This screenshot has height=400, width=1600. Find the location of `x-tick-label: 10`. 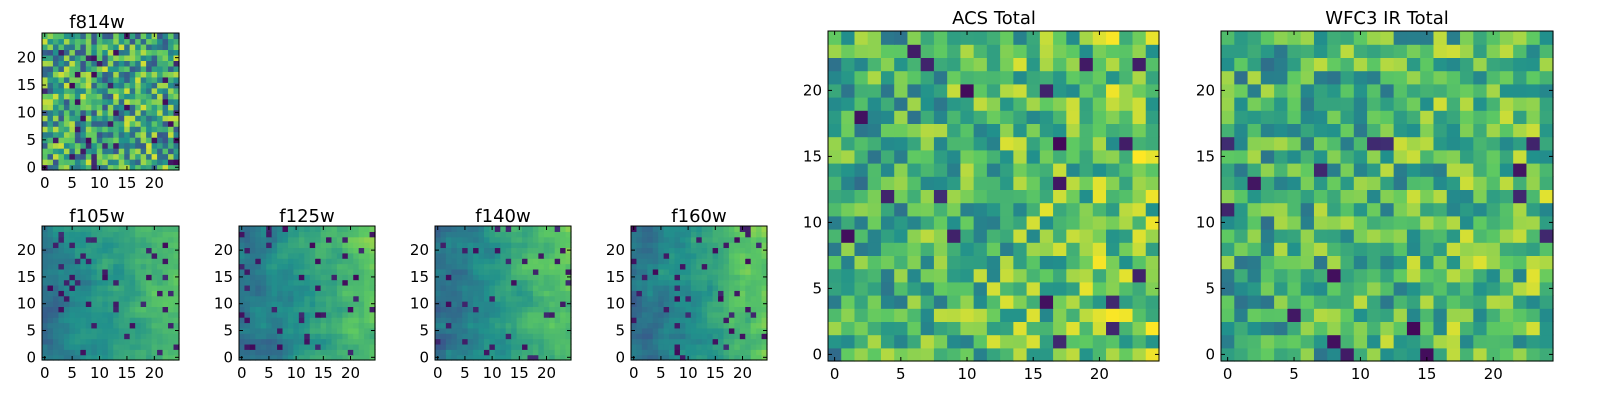

x-tick-label: 10 is located at coordinates (966, 374).